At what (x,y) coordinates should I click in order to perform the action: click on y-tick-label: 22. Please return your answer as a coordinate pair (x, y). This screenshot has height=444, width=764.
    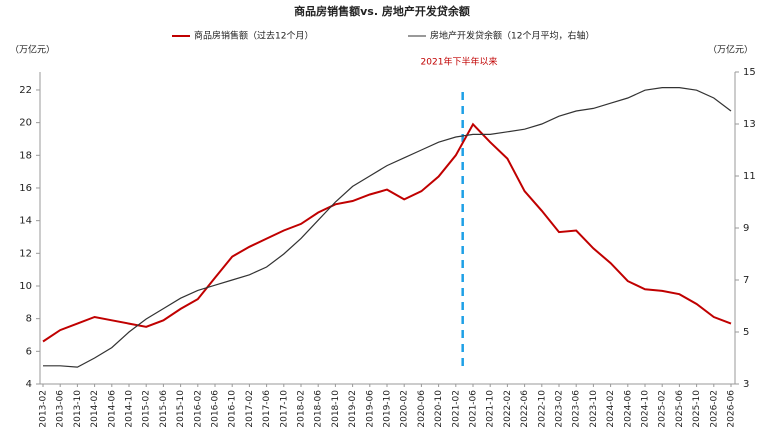
    Looking at the image, I should click on (25, 90).